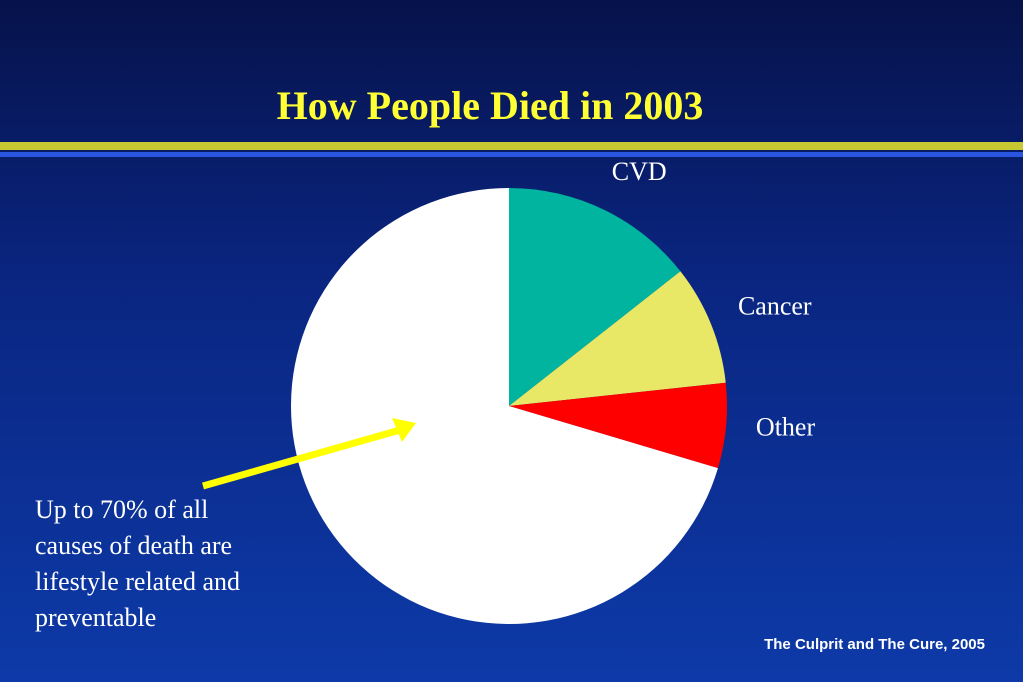 This screenshot has height=682, width=1023. Describe the element at coordinates (874, 644) in the screenshot. I see `source: The Culprit and The Cure, 2005` at that location.